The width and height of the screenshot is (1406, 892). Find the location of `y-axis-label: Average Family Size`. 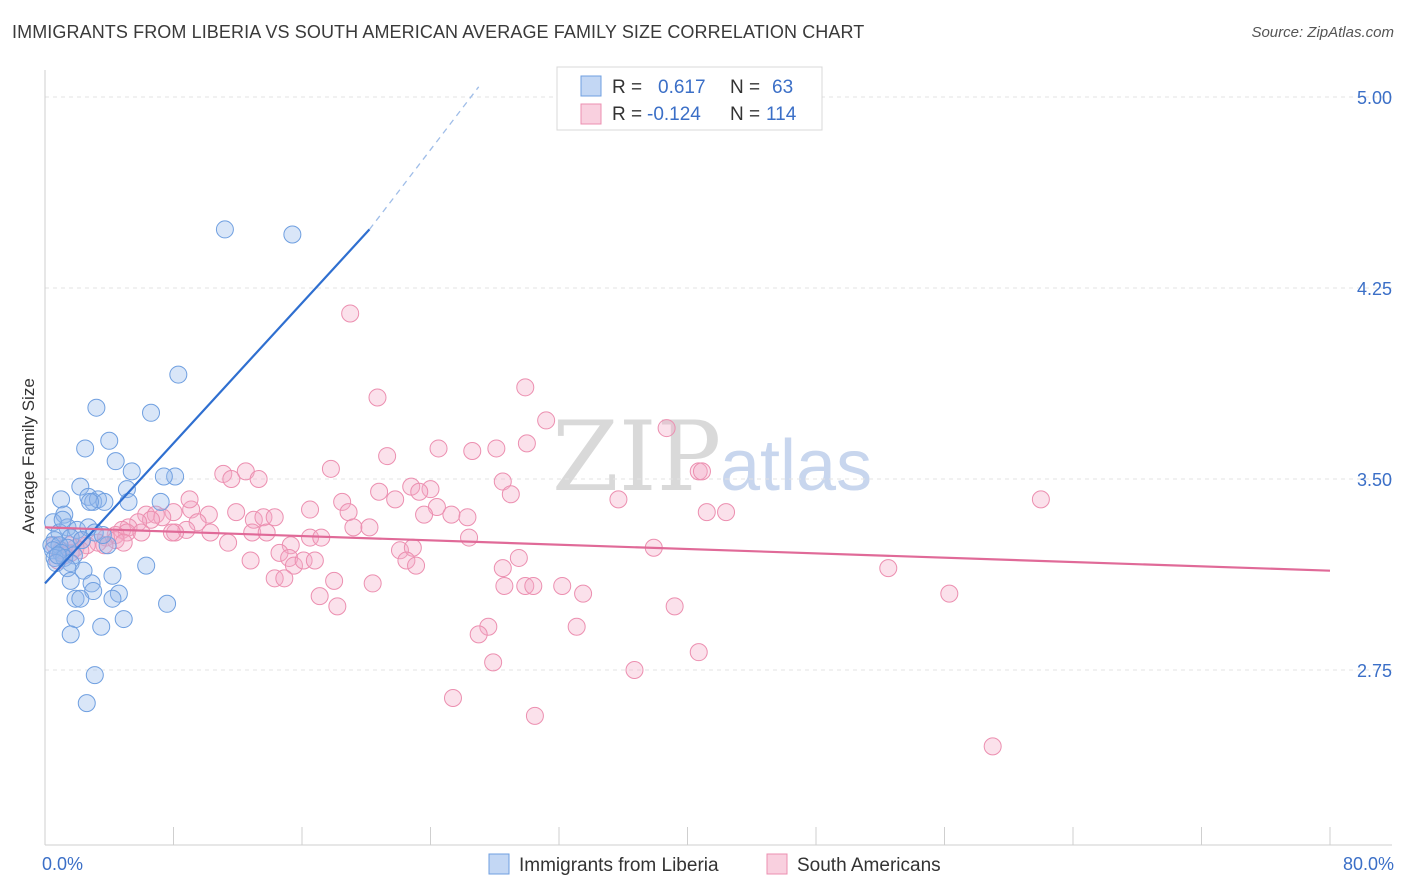

y-axis-label: Average Family Size is located at coordinates (28, 456).